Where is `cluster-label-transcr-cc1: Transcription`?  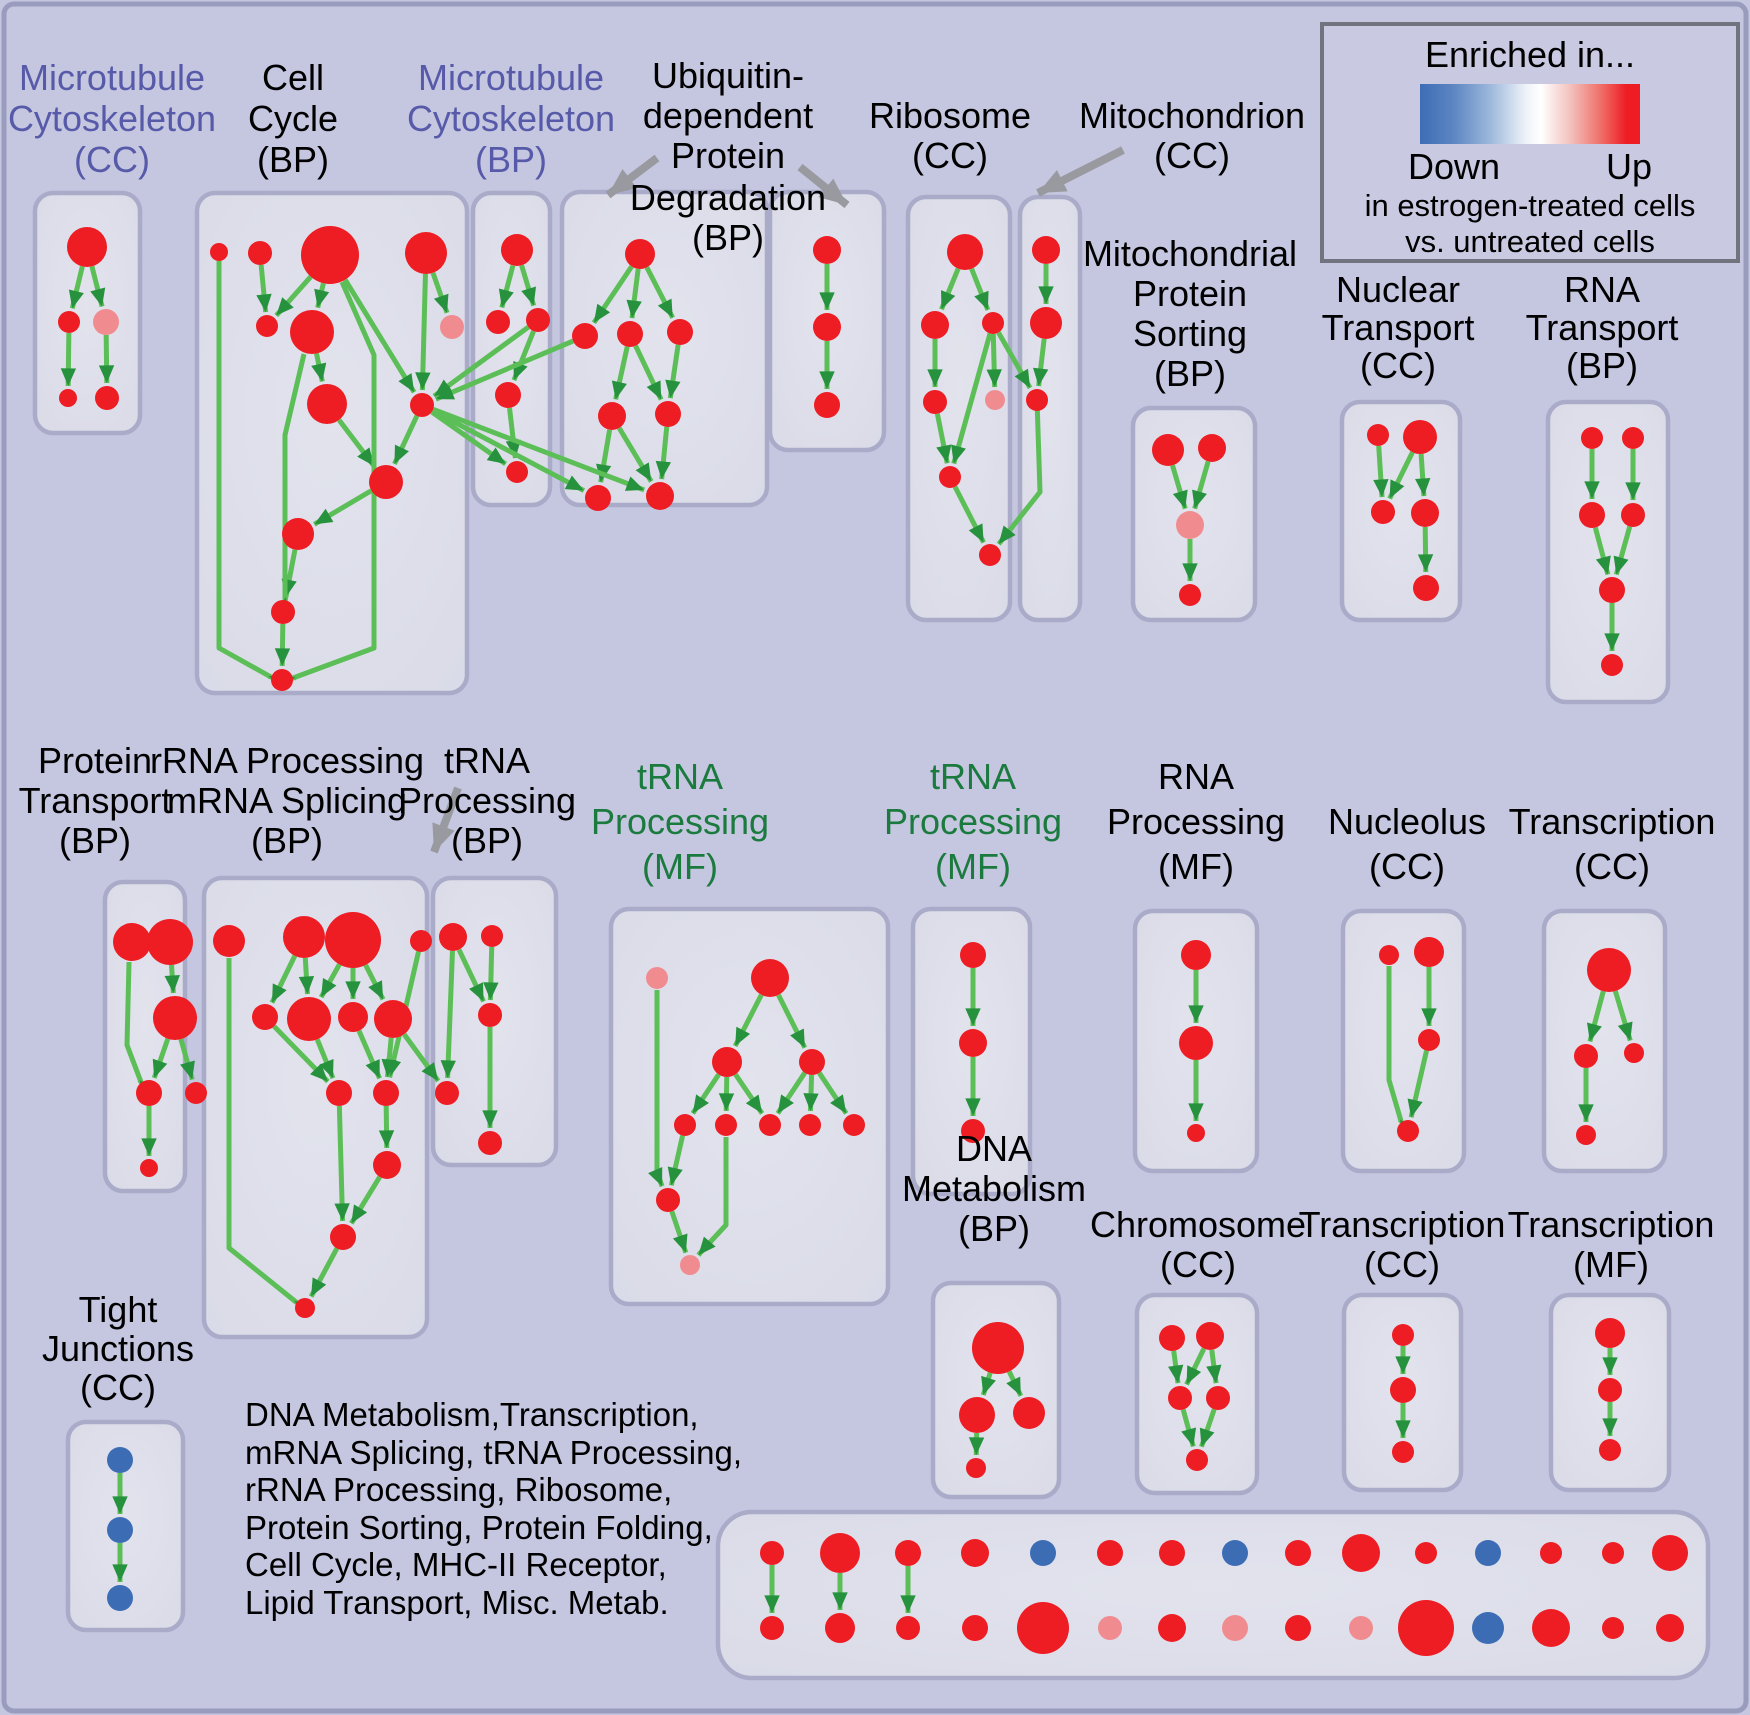 cluster-label-transcr-cc1: Transcription is located at coordinates (1612, 821).